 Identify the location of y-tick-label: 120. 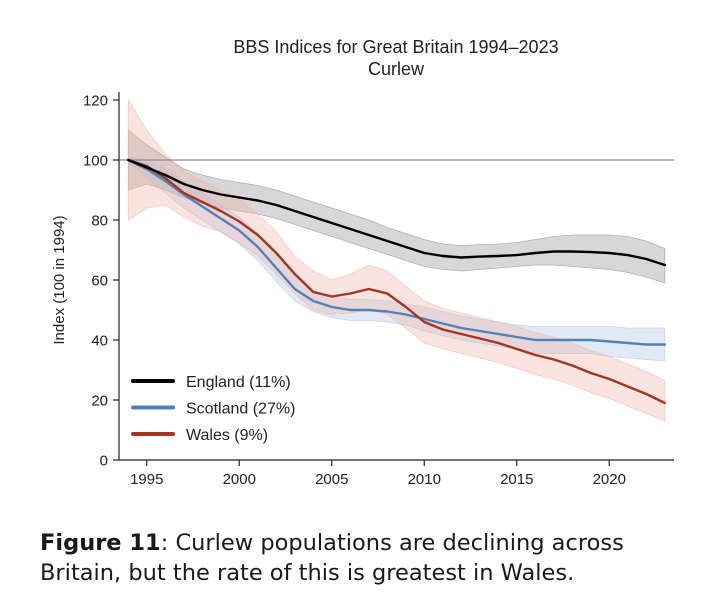
(95, 101).